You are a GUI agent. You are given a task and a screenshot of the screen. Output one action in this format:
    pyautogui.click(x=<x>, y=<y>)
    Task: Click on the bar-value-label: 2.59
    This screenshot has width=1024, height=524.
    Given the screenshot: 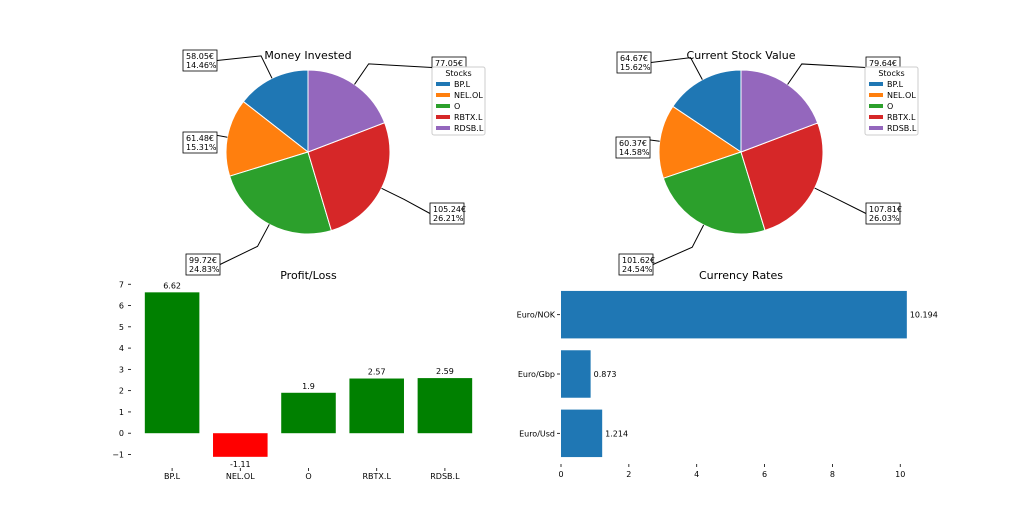 What is the action you would take?
    pyautogui.click(x=445, y=371)
    